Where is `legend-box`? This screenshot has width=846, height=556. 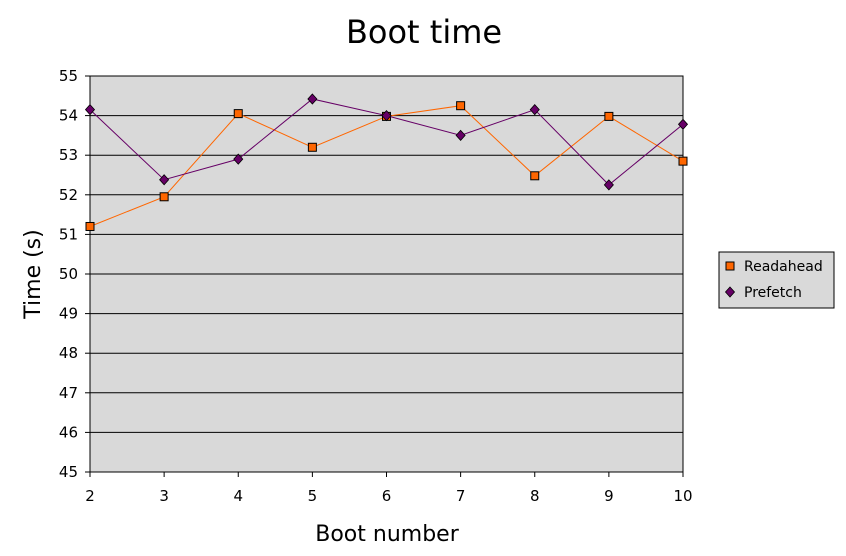
legend-box is located at coordinates (776, 280).